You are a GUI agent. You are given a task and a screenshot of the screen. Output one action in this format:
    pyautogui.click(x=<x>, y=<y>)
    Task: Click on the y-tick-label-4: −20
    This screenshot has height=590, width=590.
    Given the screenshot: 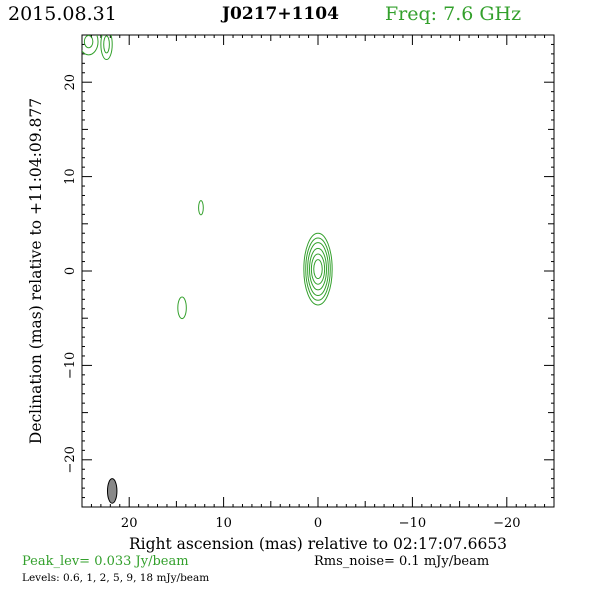 What is the action you would take?
    pyautogui.click(x=70, y=459)
    